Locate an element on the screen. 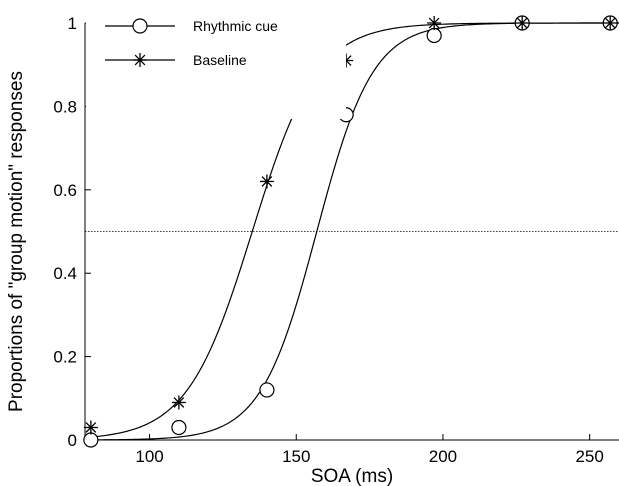  legend: Rhythmic cue Baseline is located at coordinates (216, 62).